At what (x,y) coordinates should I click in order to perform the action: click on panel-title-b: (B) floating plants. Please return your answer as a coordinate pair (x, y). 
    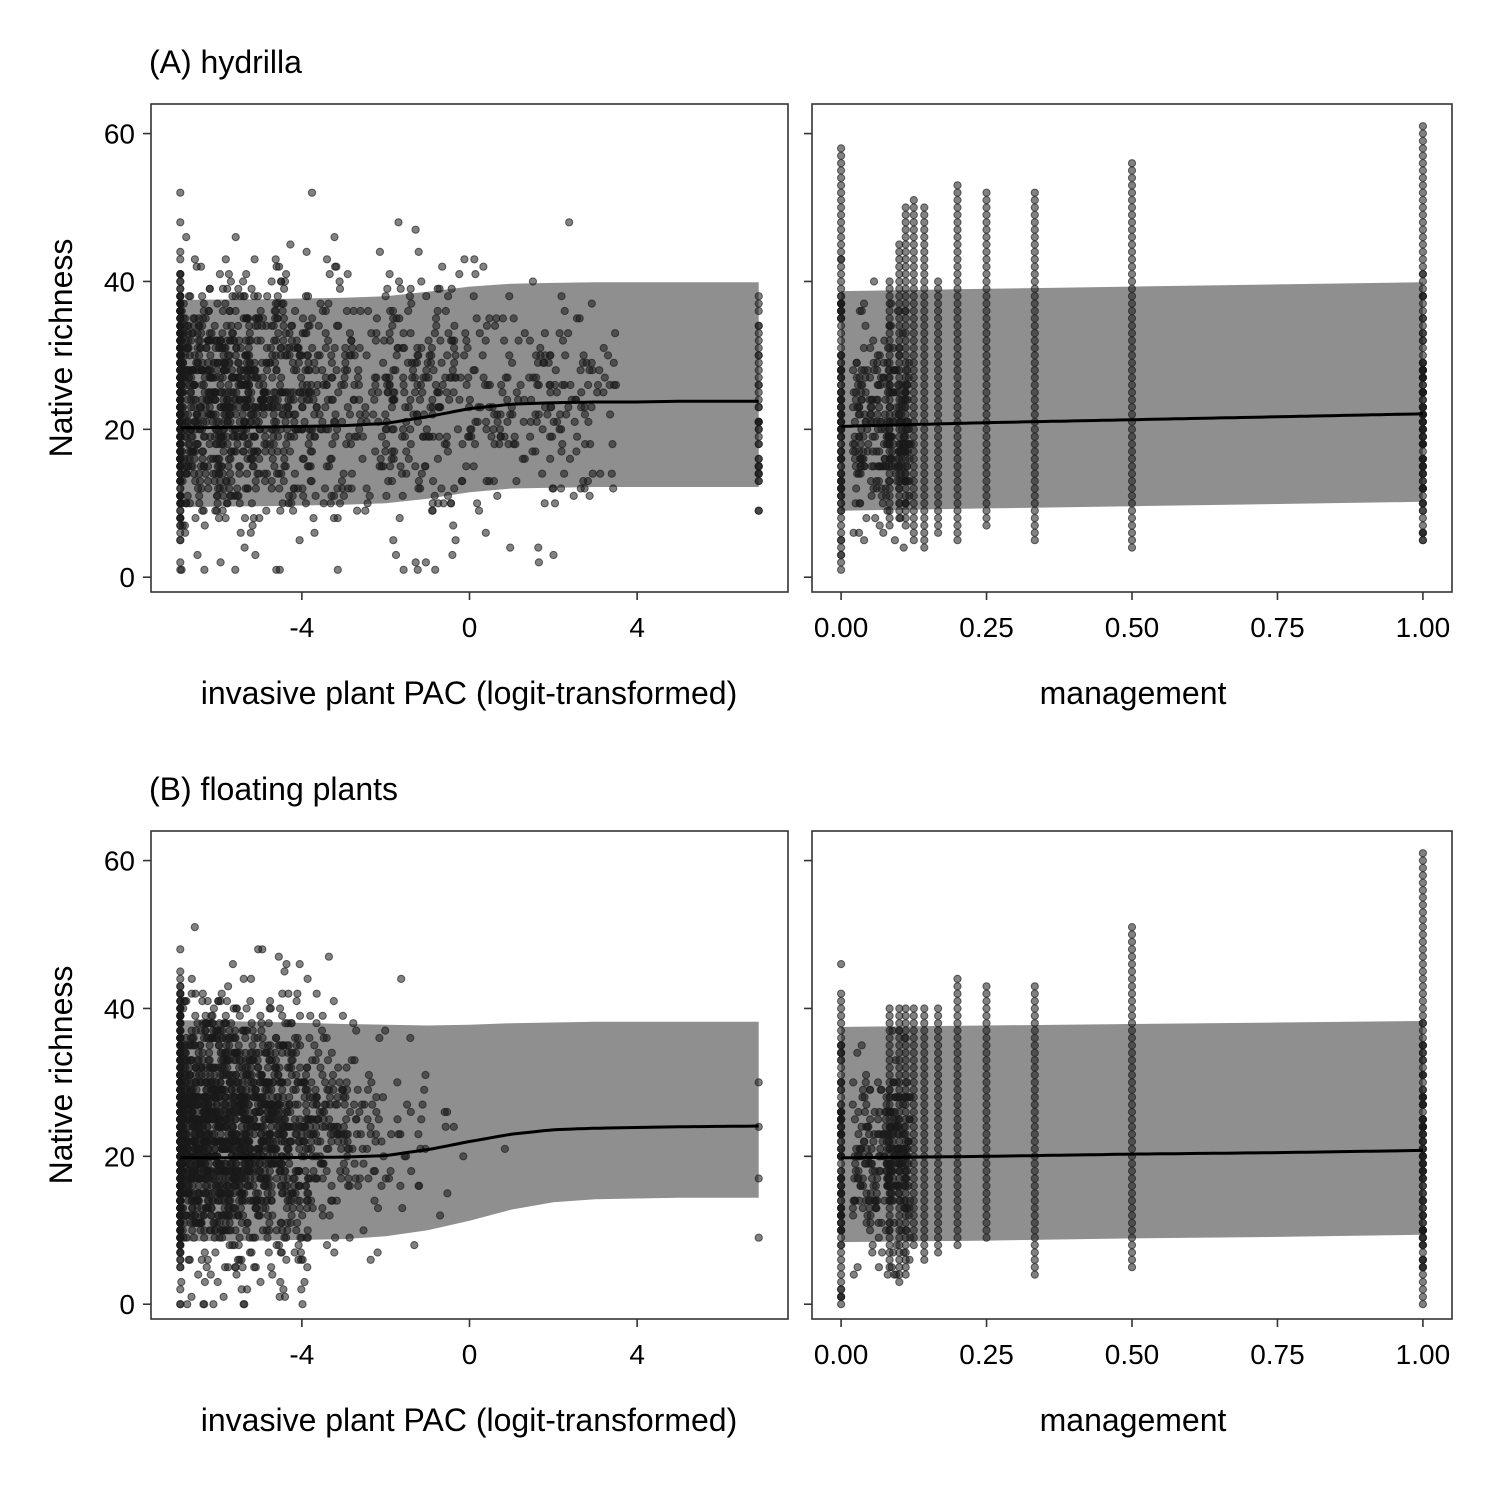
    Looking at the image, I should click on (273, 789).